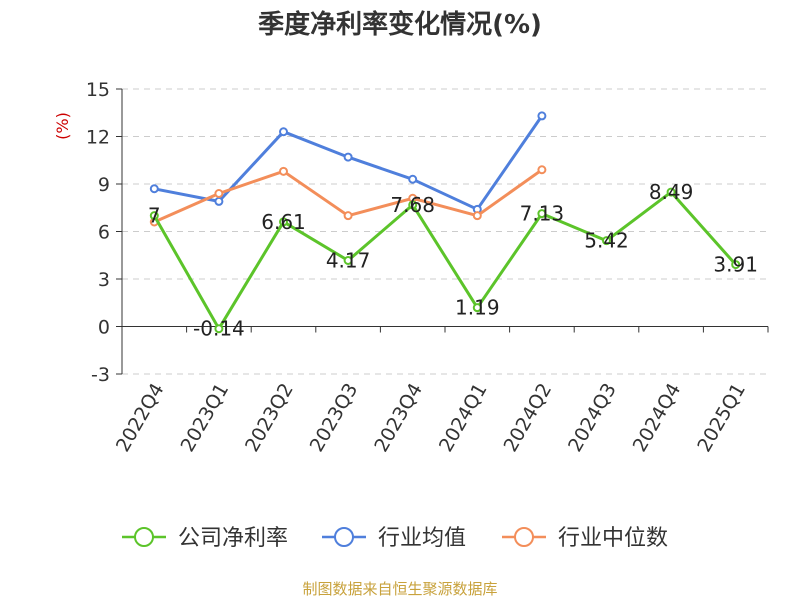 The width and height of the screenshot is (800, 600). Describe the element at coordinates (422, 538) in the screenshot. I see `legend-label: 行业均值` at that location.